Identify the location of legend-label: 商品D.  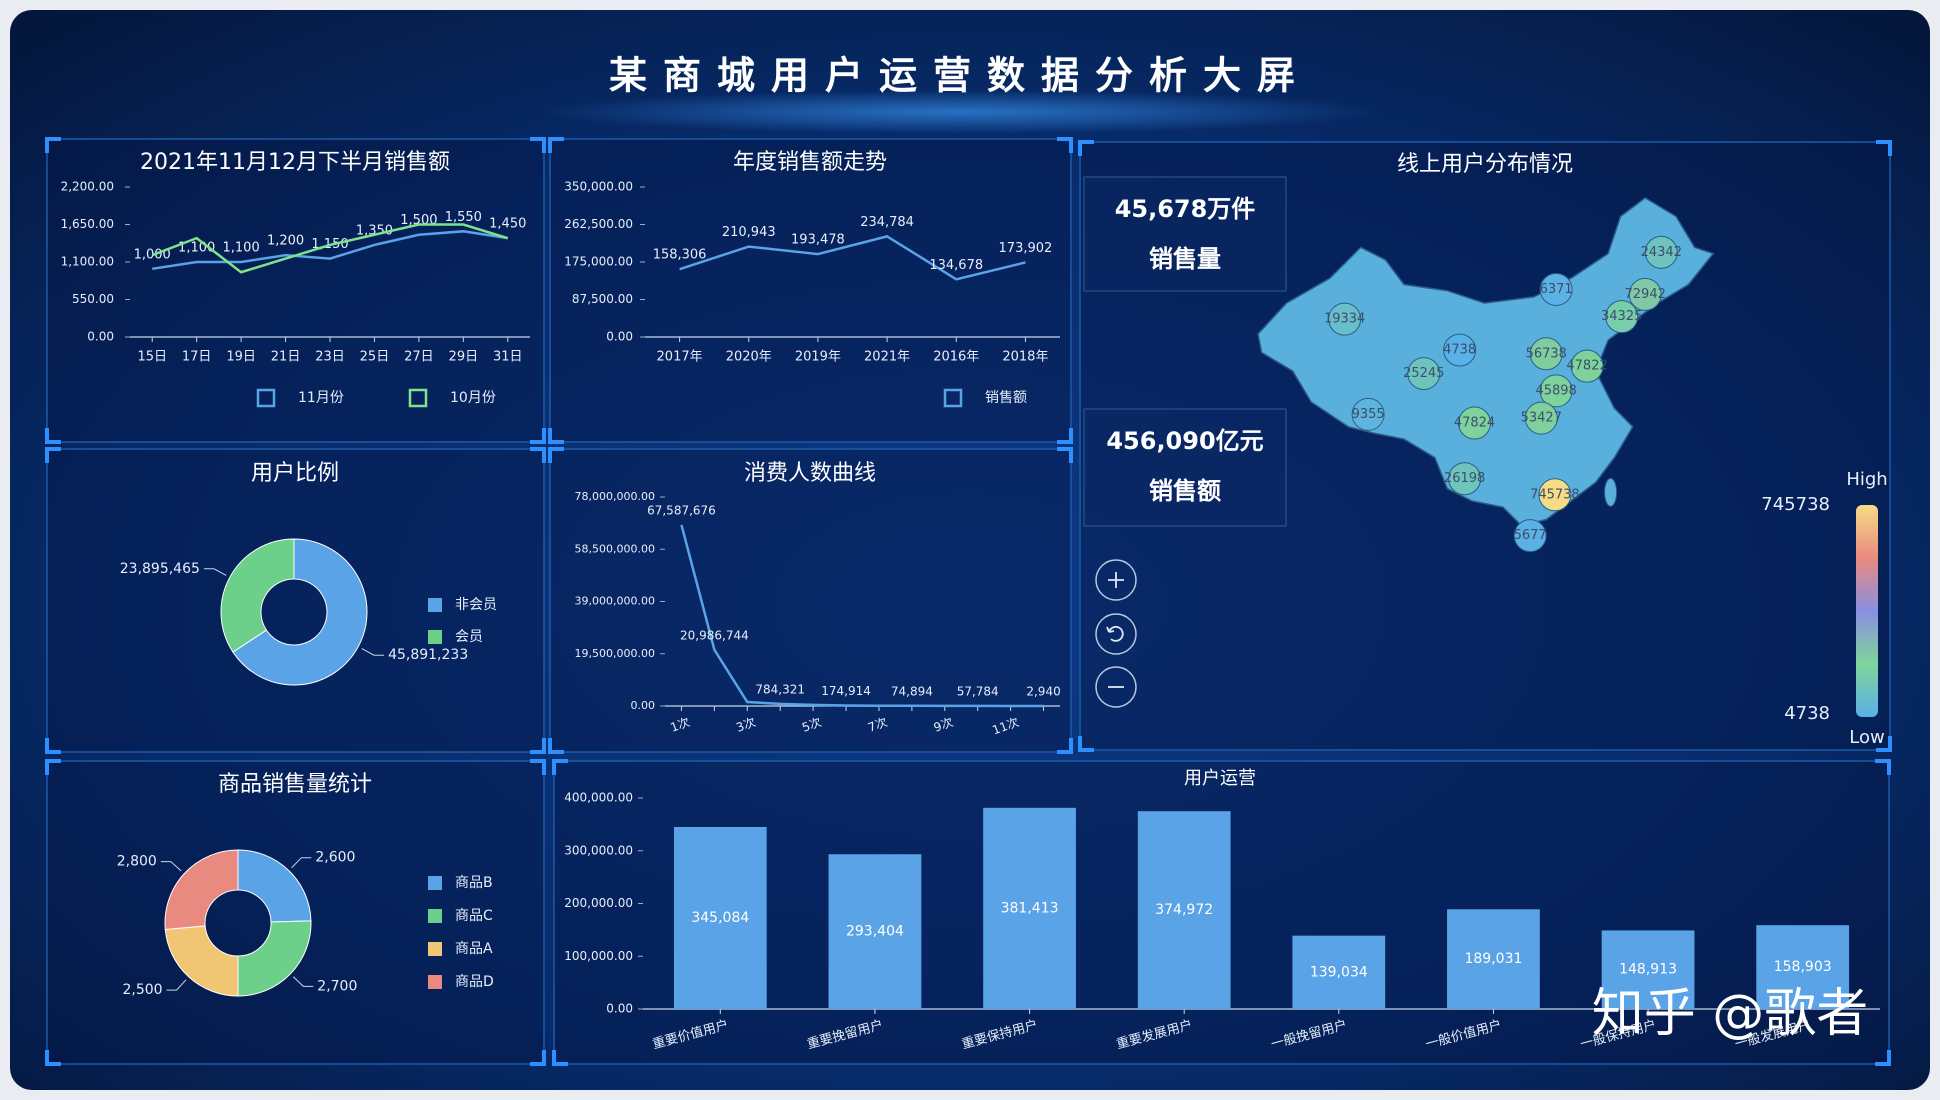
(474, 982).